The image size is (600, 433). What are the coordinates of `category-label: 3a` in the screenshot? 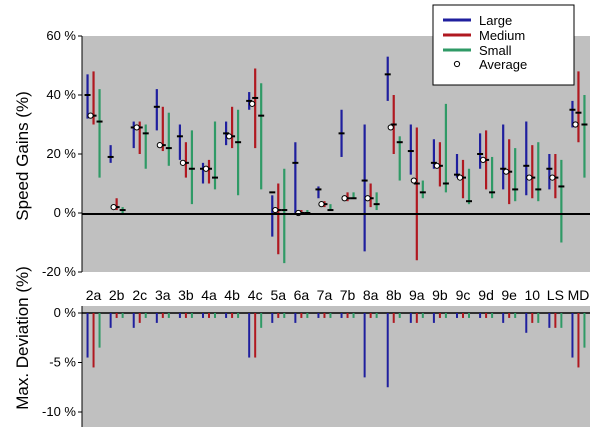 It's located at (163, 295).